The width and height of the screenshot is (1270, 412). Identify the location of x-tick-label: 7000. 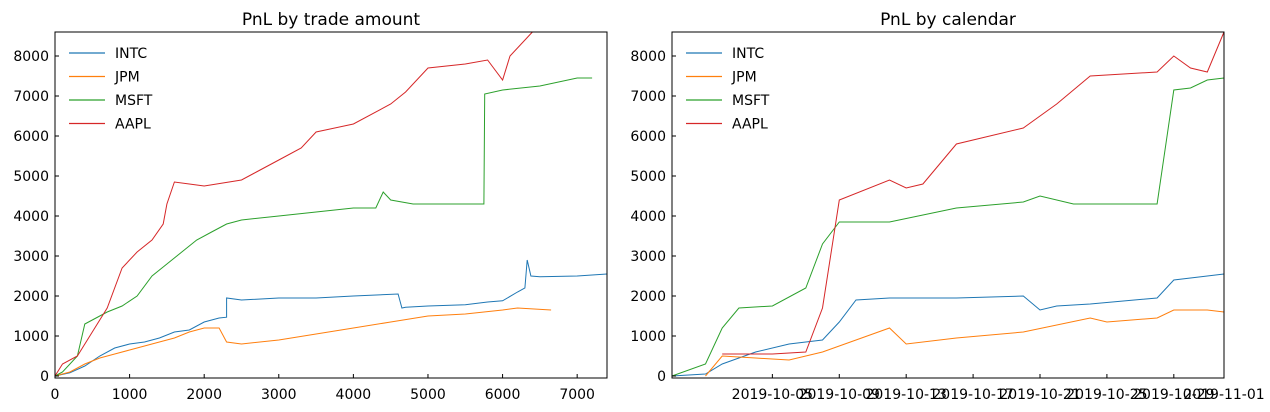
(577, 395).